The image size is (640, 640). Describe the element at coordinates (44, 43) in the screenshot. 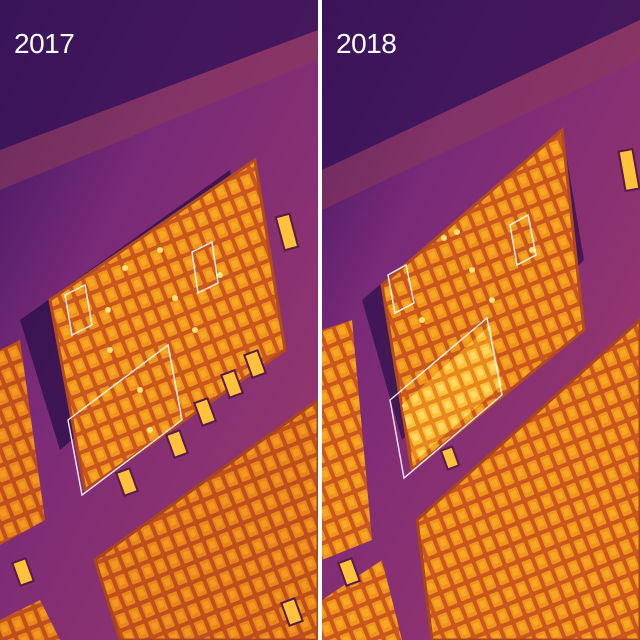

I see `year-label-2017: 2017` at that location.